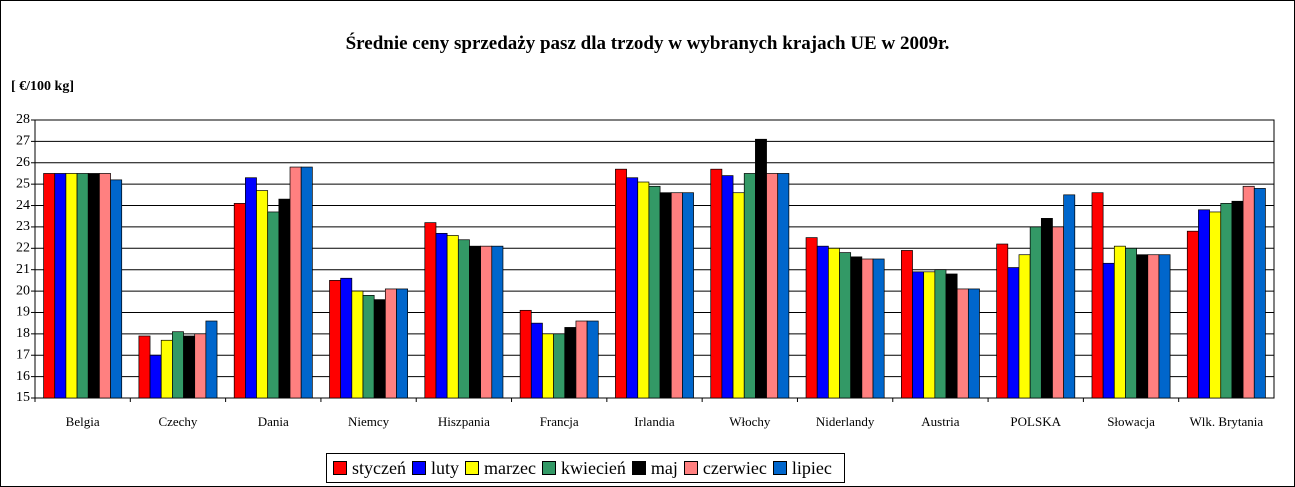  What do you see at coordinates (23, 183) in the screenshot?
I see `y-tick-label: 25` at bounding box center [23, 183].